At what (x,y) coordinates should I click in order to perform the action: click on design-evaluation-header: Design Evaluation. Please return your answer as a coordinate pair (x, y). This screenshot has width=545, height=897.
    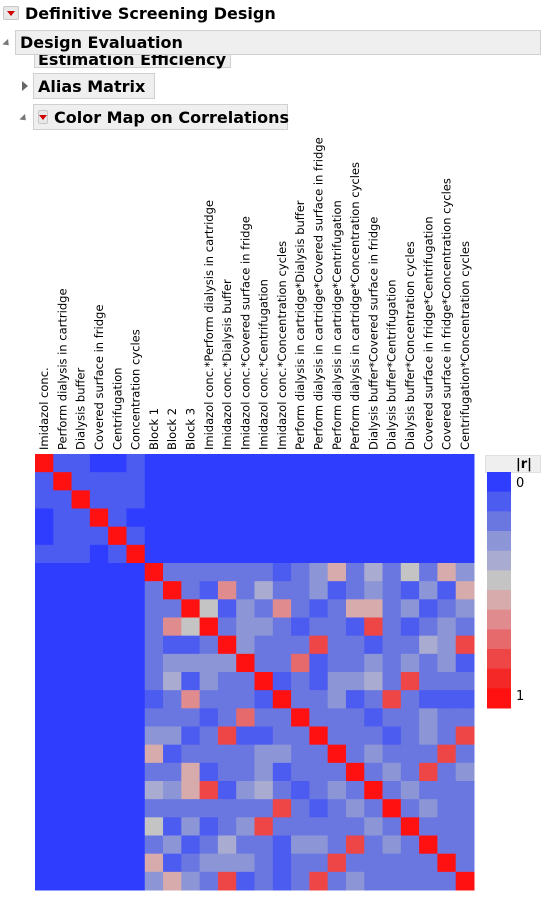
    Looking at the image, I should click on (278, 42).